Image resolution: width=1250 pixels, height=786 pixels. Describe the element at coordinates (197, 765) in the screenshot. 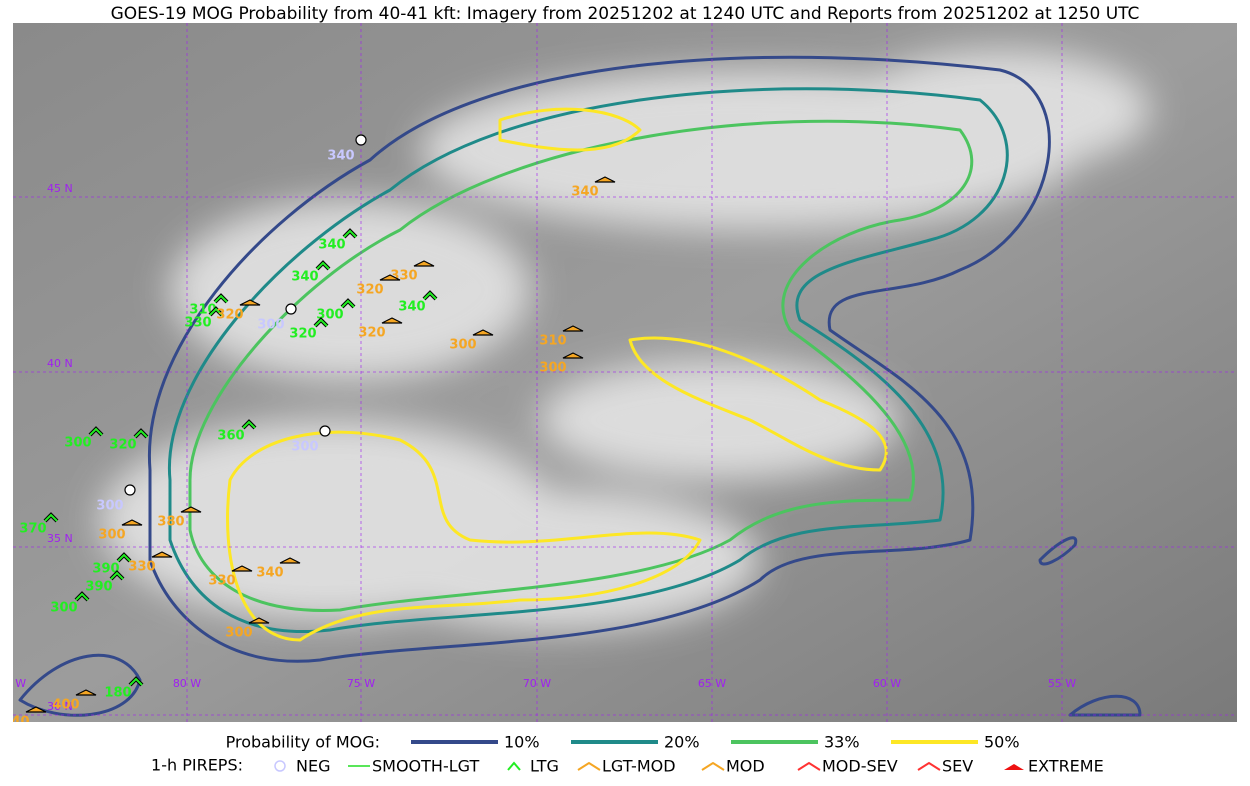

I see `pirep-title: 1-h PIREPS:` at that location.